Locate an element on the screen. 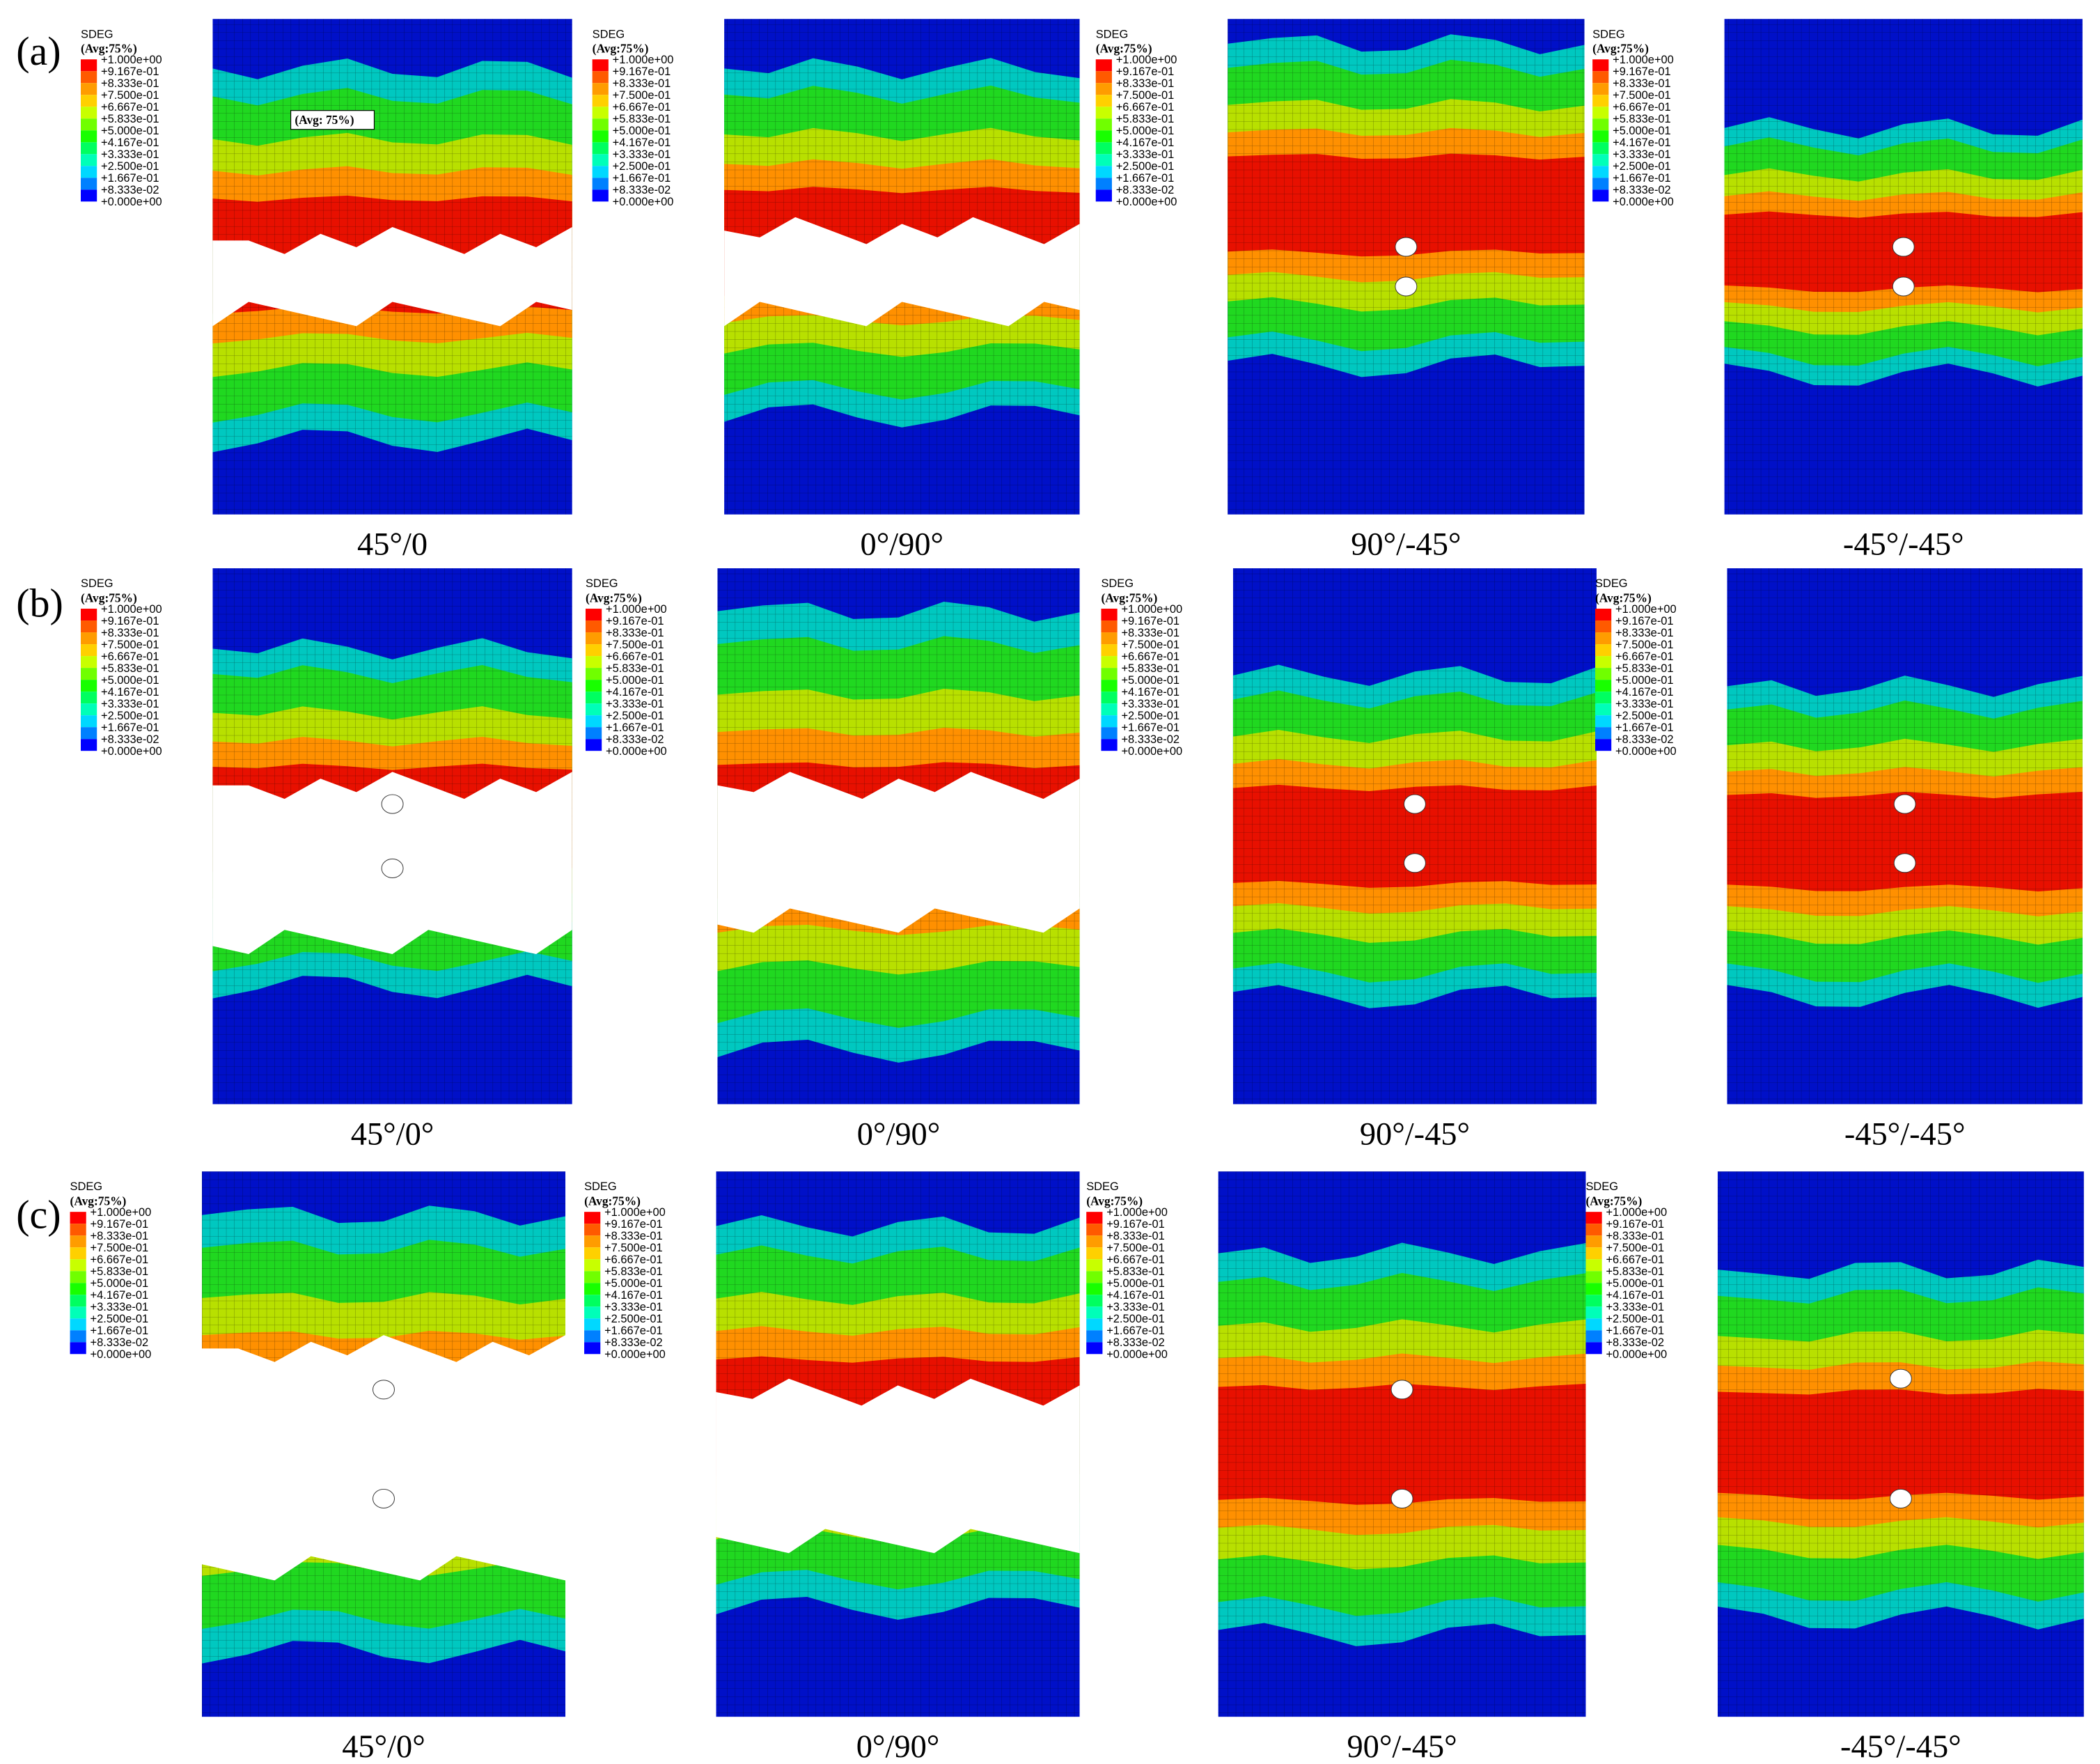  row-label: (c) is located at coordinates (38, 1214).